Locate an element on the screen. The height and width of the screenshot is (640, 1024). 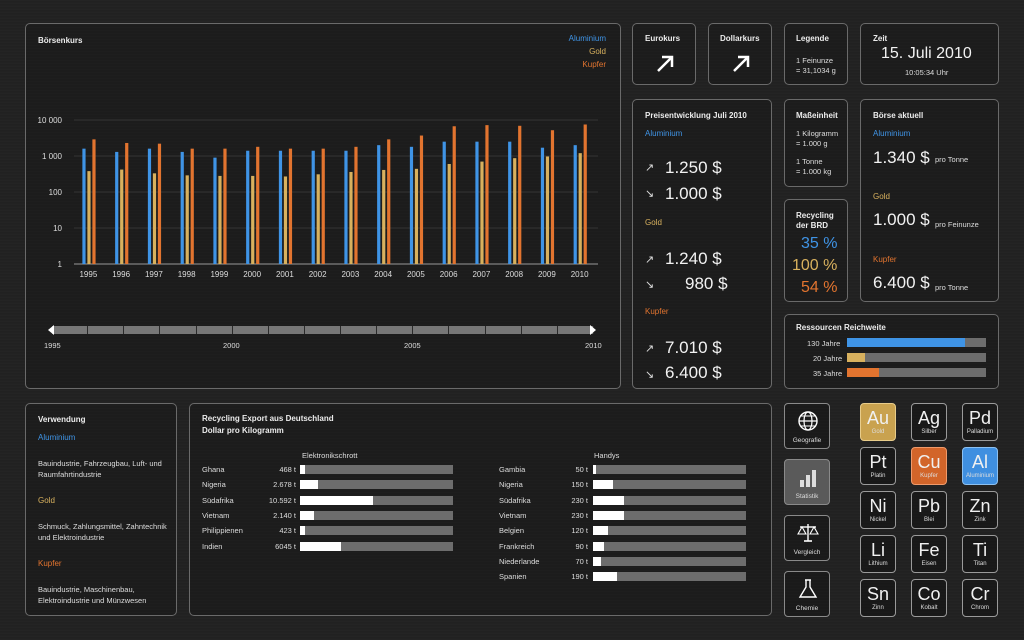
element-name: Platin is located at coordinates (878, 476).